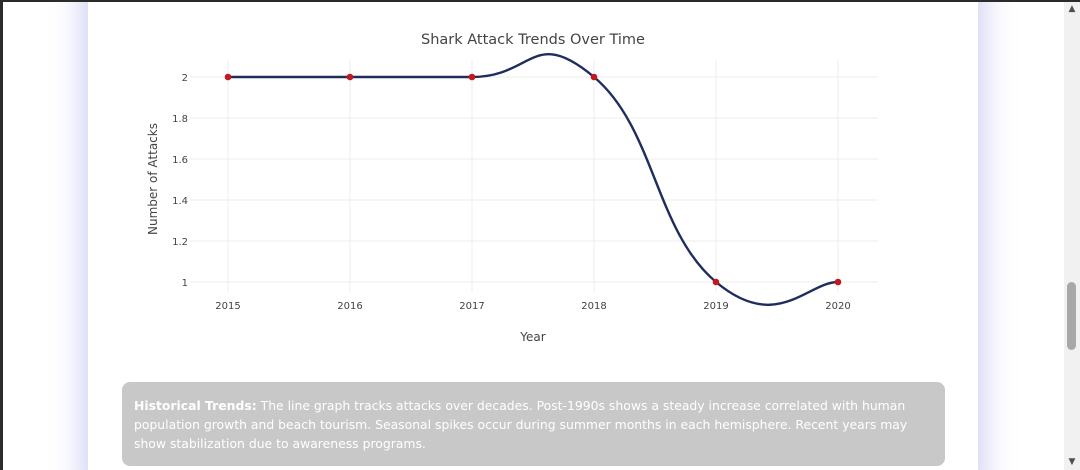  What do you see at coordinates (1072, 235) in the screenshot?
I see `vertical-scrollbar: ▲ ▼` at bounding box center [1072, 235].